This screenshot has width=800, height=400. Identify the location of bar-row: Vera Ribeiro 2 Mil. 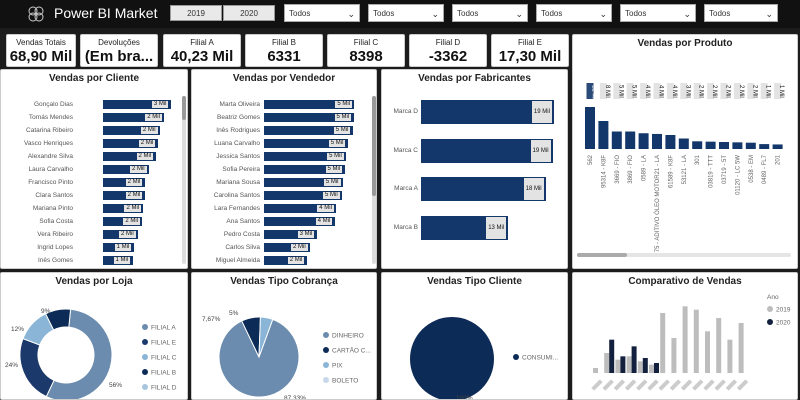
(91, 234).